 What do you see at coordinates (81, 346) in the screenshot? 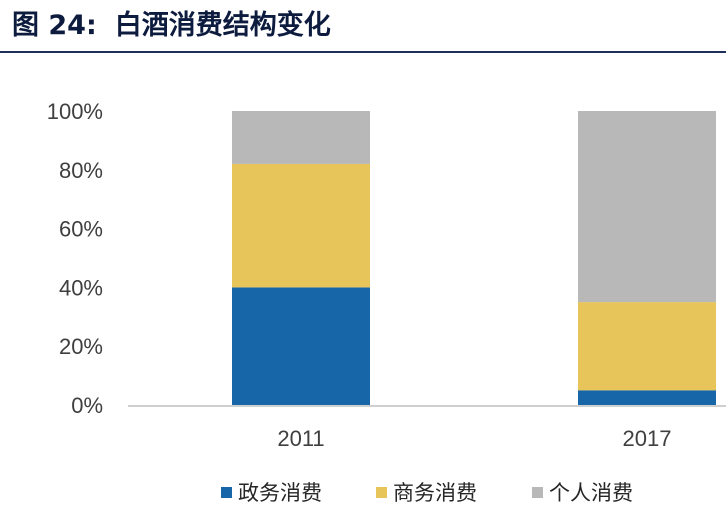
I see `y-tick-label: 20%` at bounding box center [81, 346].